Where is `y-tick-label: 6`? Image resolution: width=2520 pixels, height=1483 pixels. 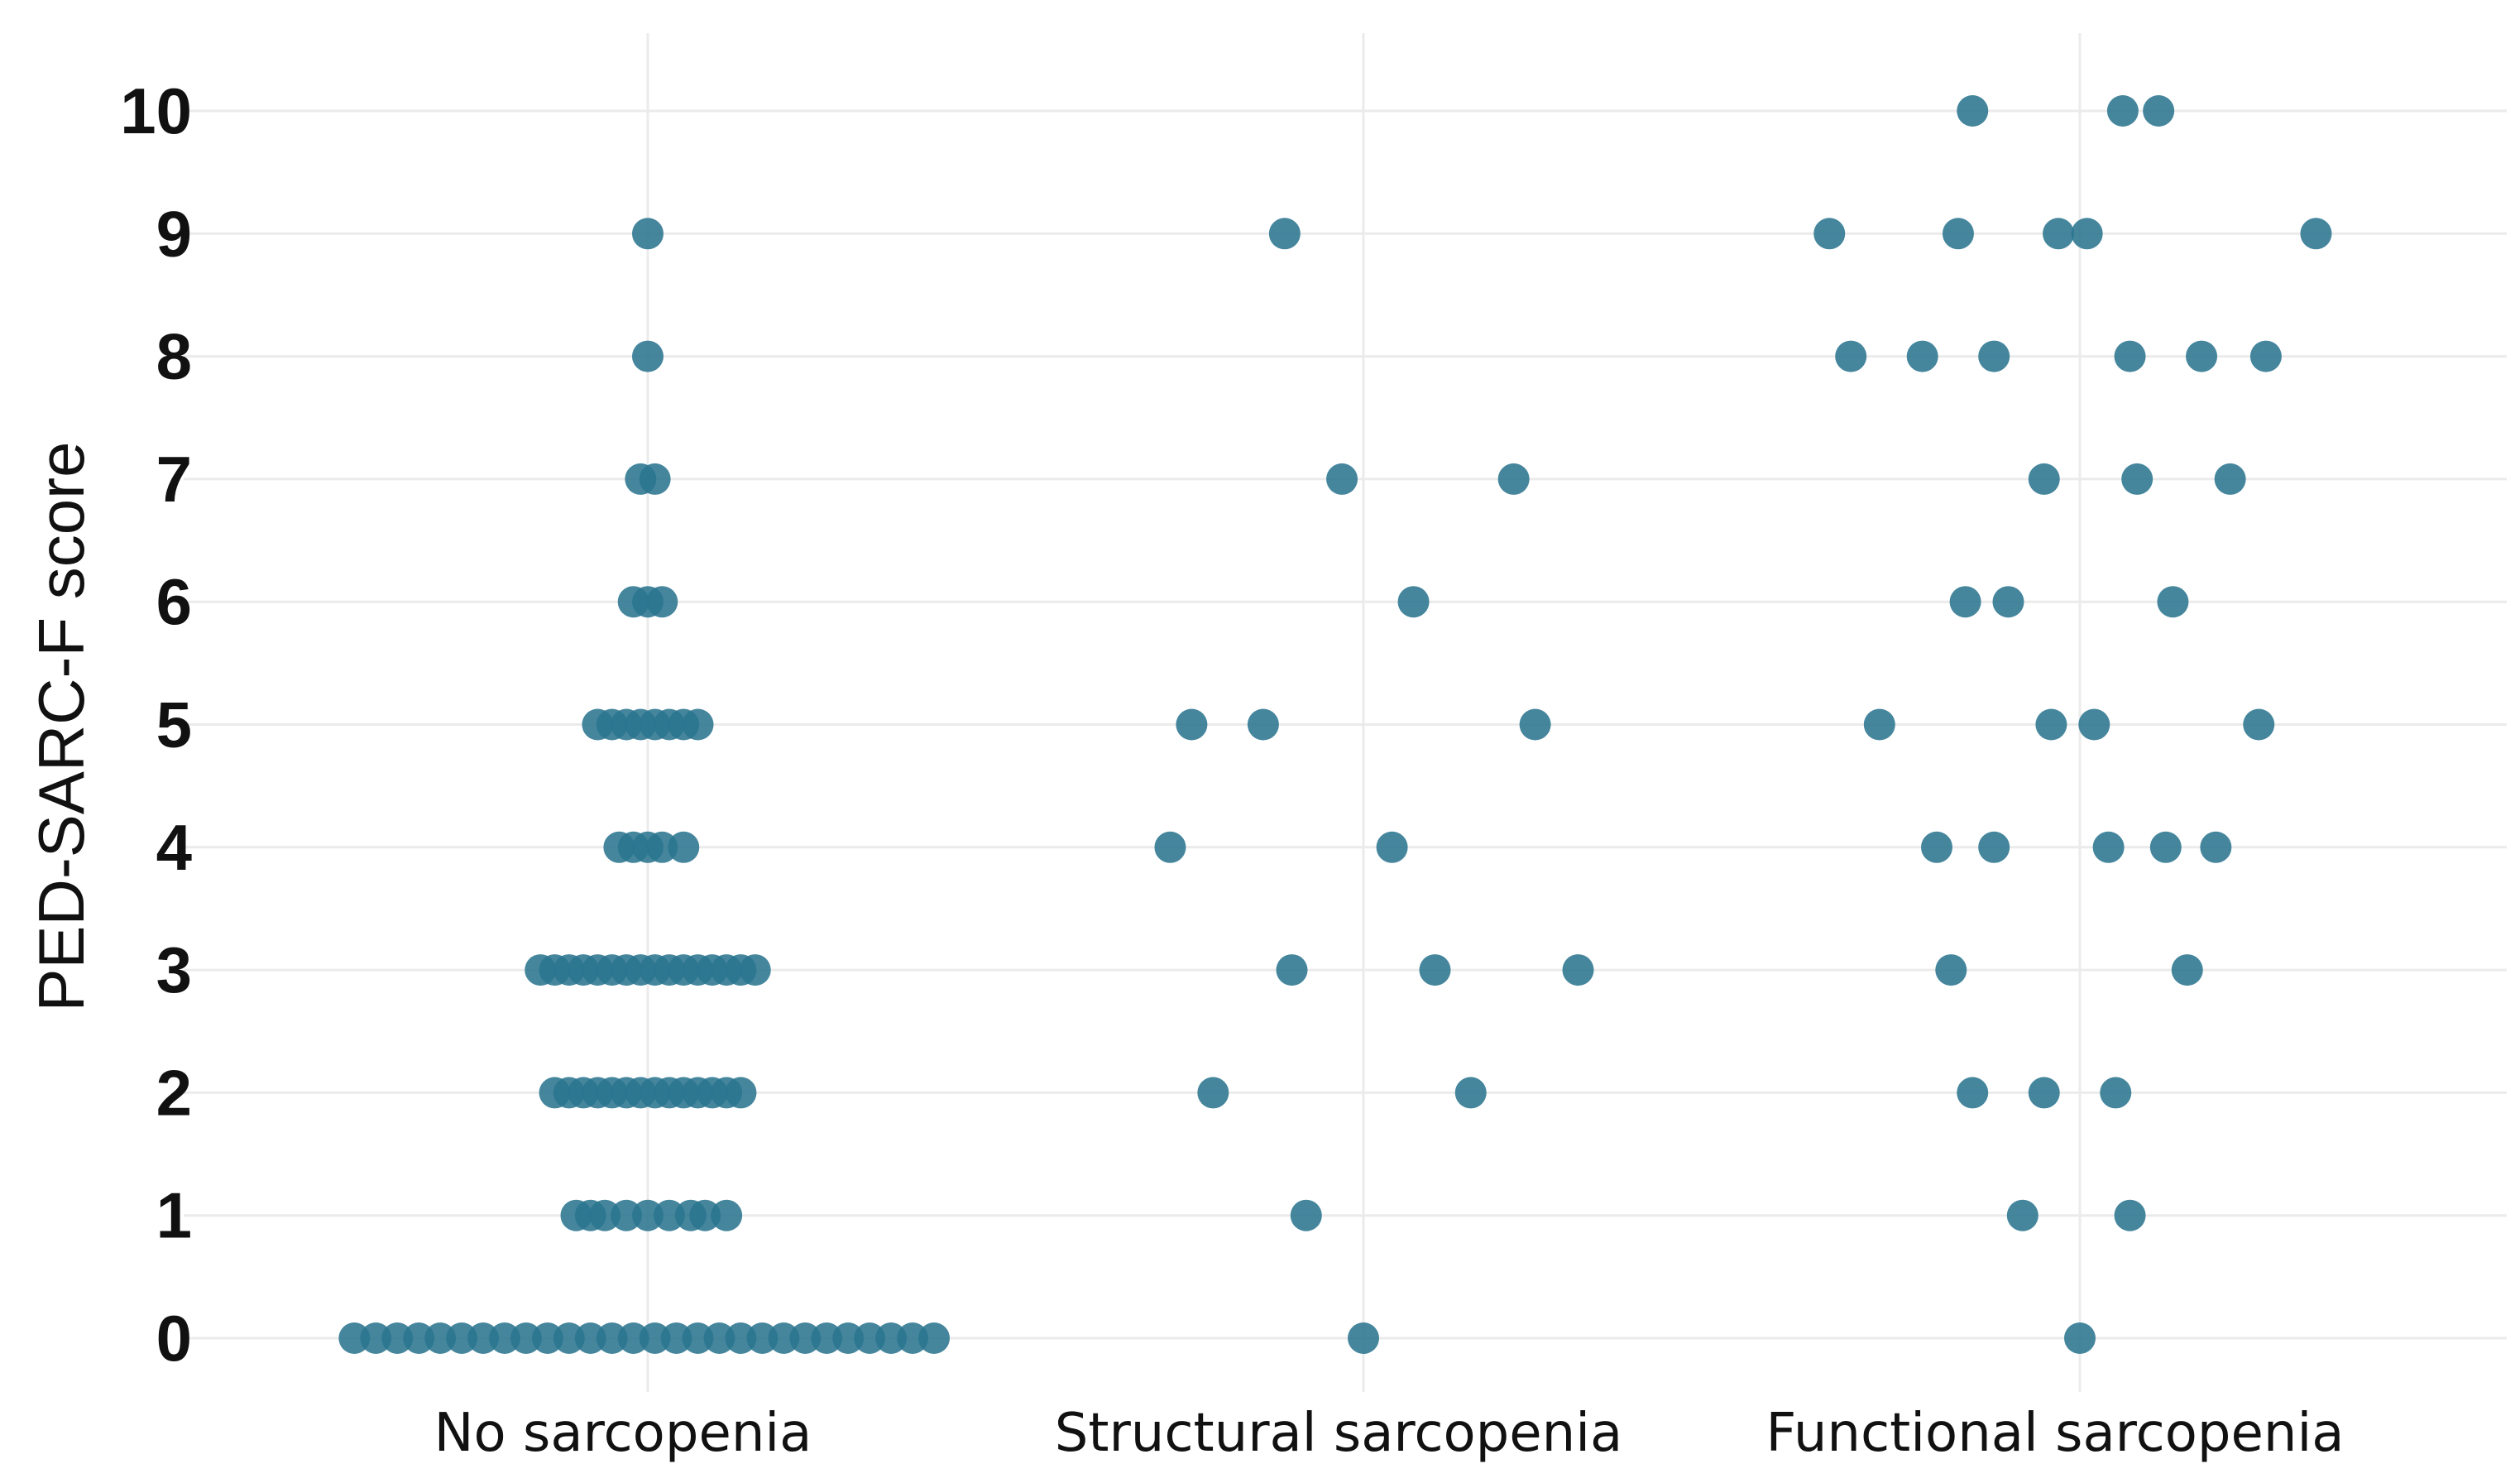
y-tick-label: 6 is located at coordinates (174, 601).